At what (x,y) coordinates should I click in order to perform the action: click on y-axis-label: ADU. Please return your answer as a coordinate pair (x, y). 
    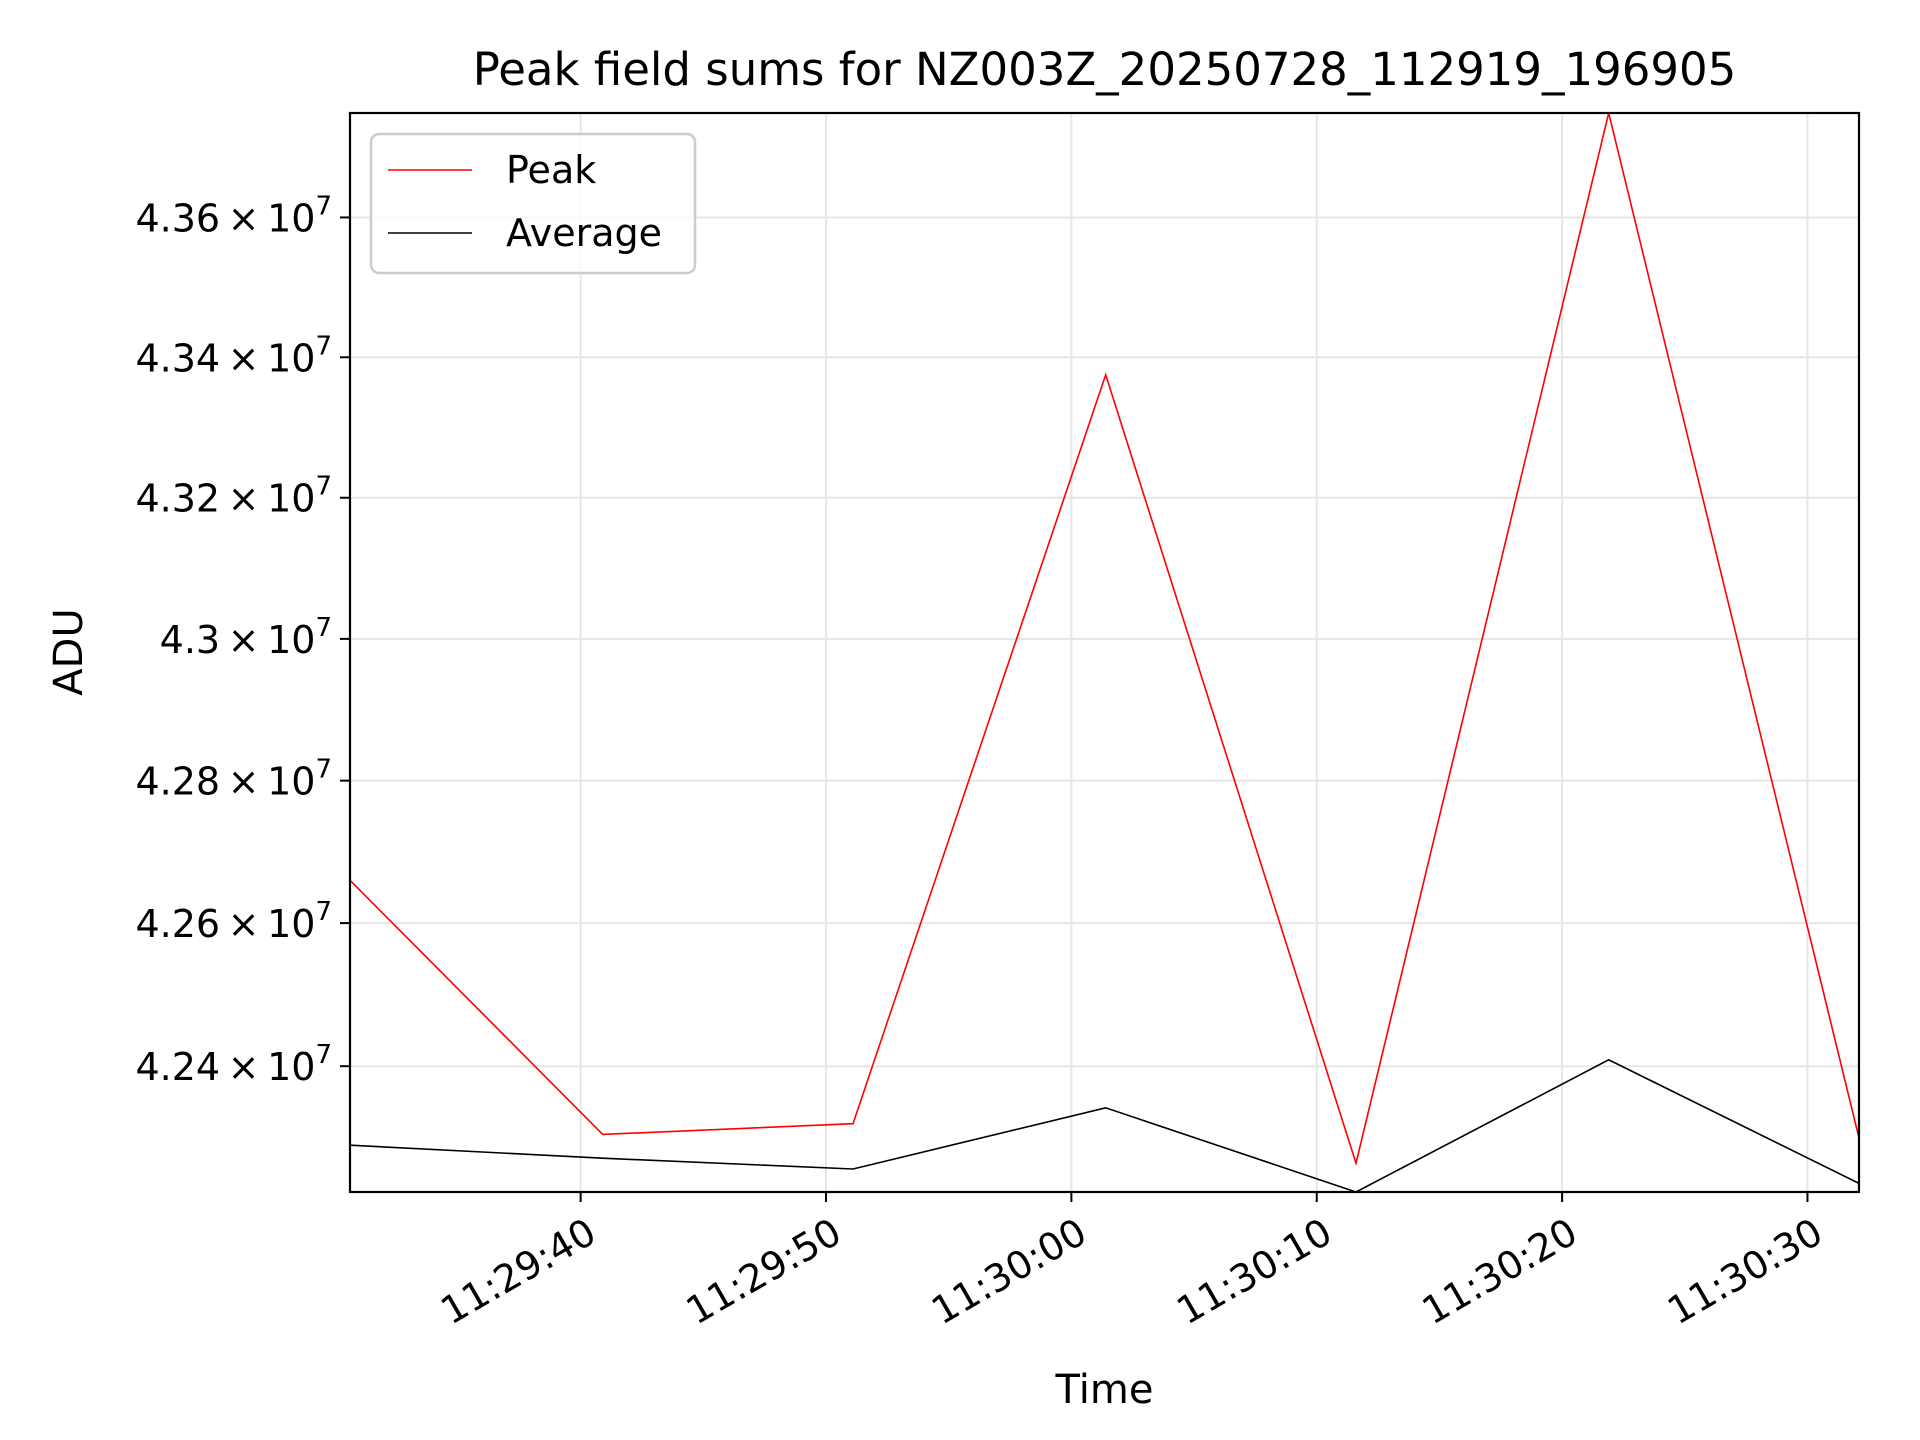
    Looking at the image, I should click on (69, 651).